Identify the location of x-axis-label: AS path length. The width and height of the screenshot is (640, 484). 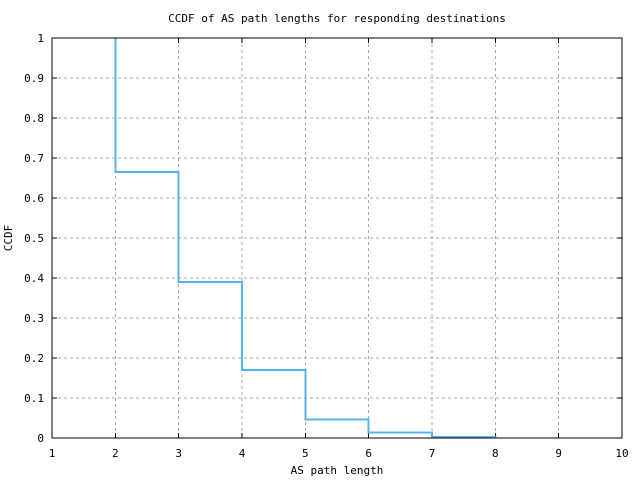
(337, 470).